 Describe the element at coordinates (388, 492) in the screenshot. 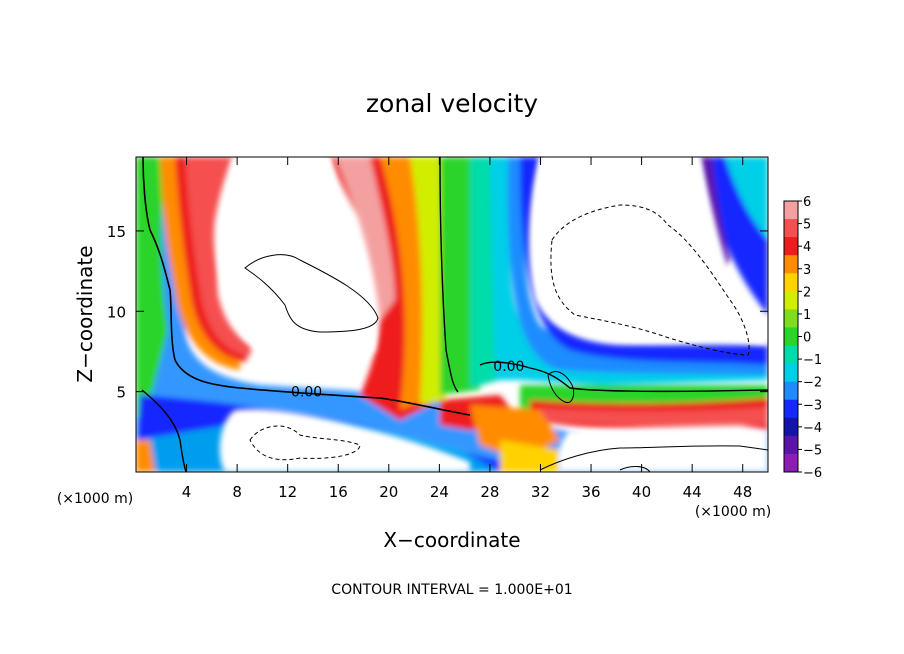

I see `x-tick-label: 20` at that location.